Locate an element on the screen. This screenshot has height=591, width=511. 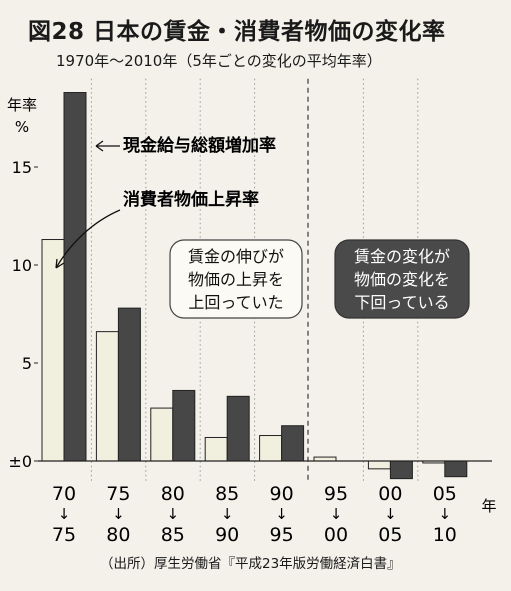
x-label-from: 05 is located at coordinates (445, 494).